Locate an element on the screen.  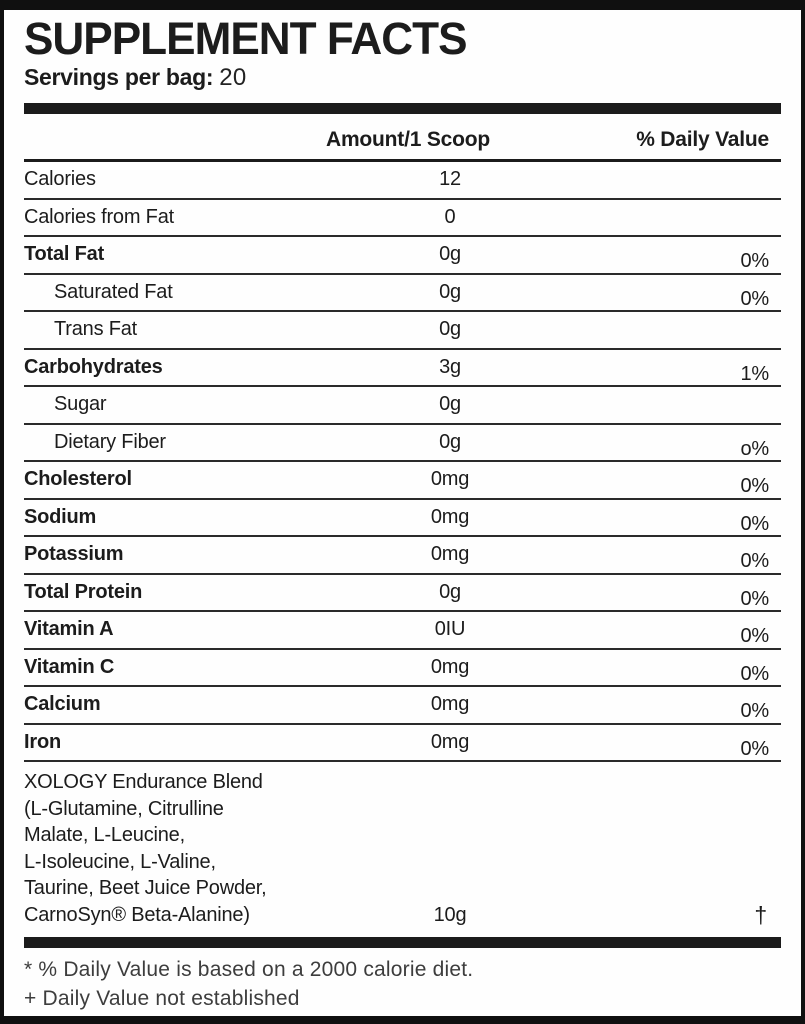
nutrient-amount: 0 is located at coordinates (450, 216).